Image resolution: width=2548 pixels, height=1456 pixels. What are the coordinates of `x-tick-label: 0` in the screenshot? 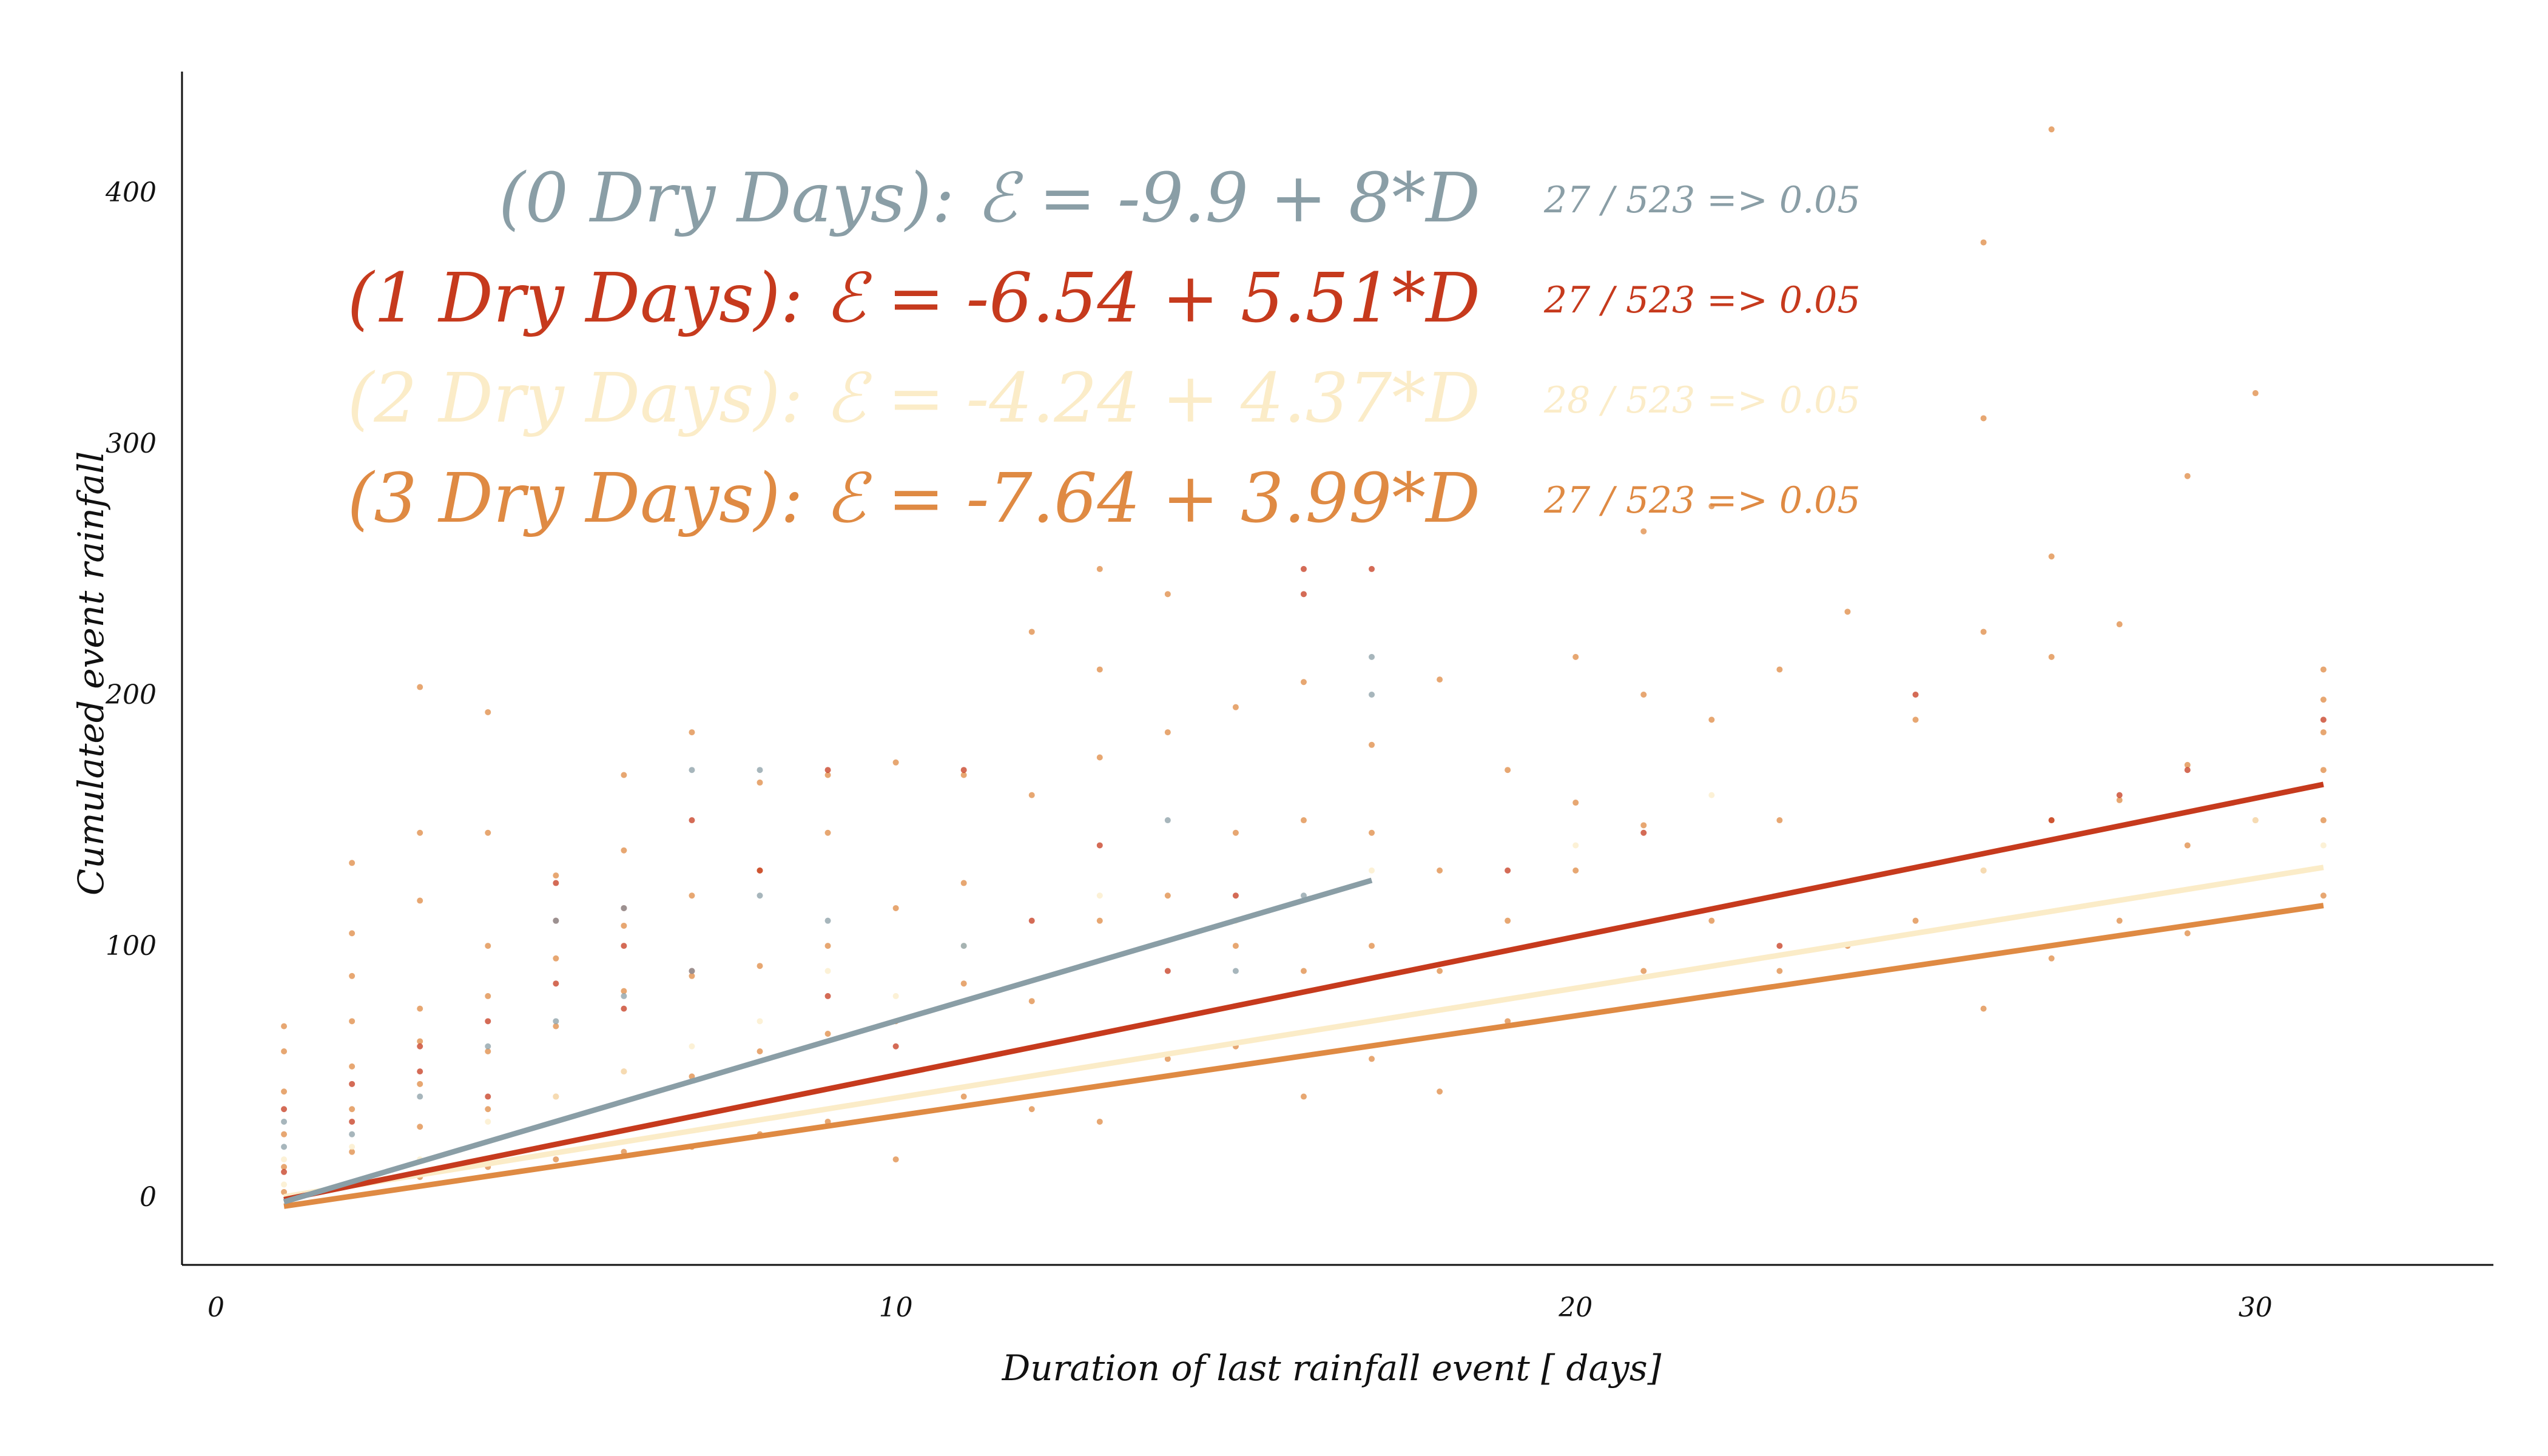 It's located at (215, 1307).